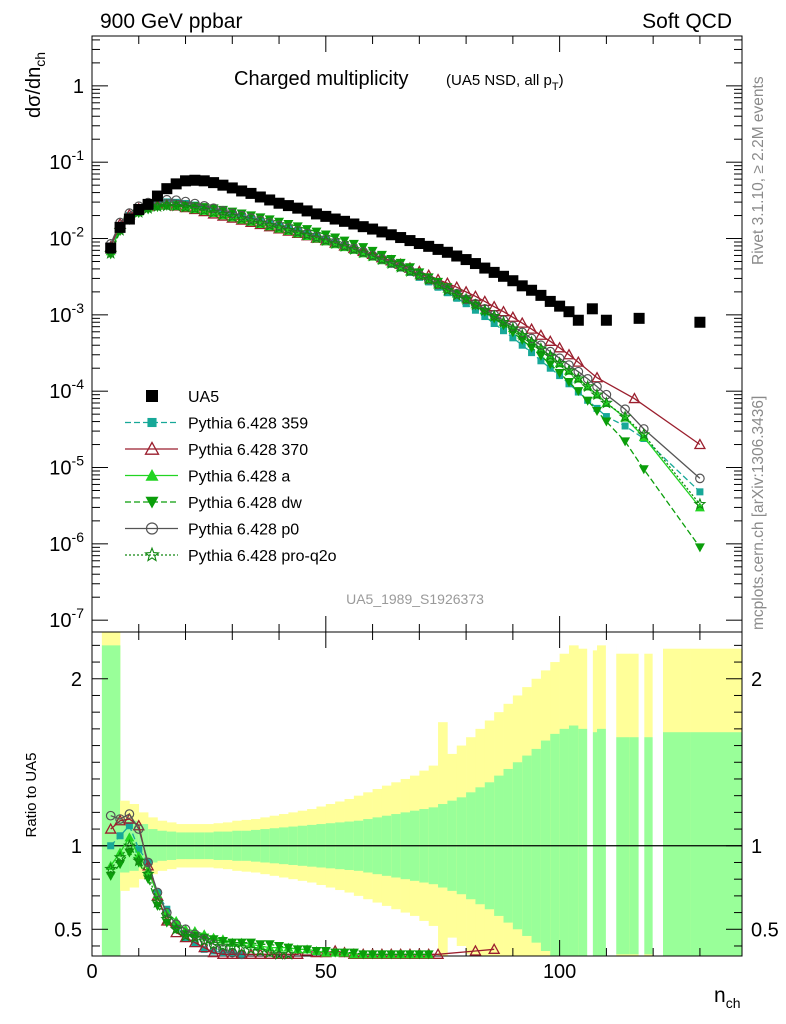 The width and height of the screenshot is (786, 1024). What do you see at coordinates (34, 92) in the screenshot?
I see `main-y-axis-label-text: dσ/dn` at bounding box center [34, 92].